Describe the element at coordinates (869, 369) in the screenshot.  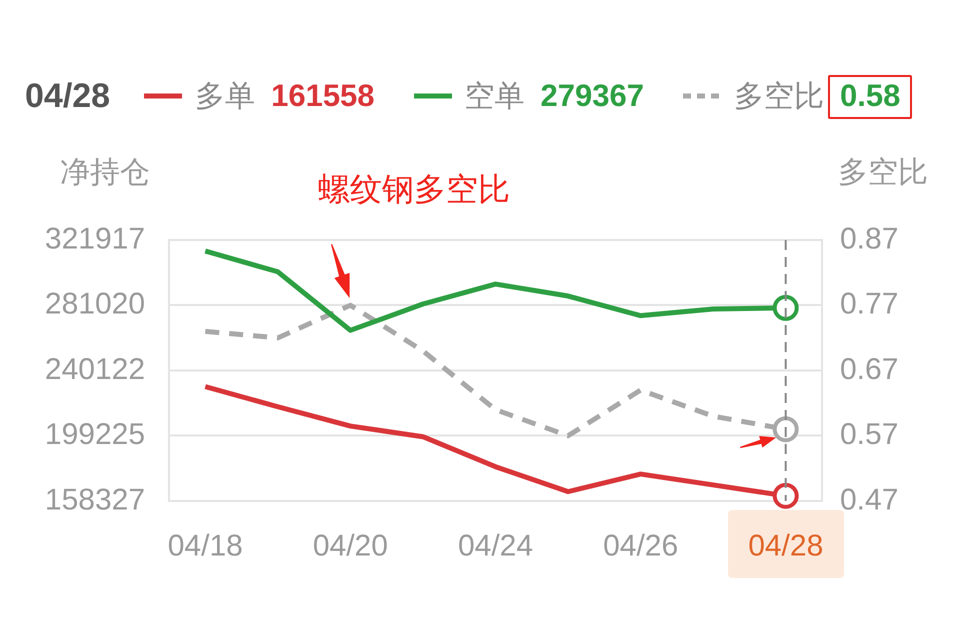
I see `y2-tick-label: 0.67` at that location.